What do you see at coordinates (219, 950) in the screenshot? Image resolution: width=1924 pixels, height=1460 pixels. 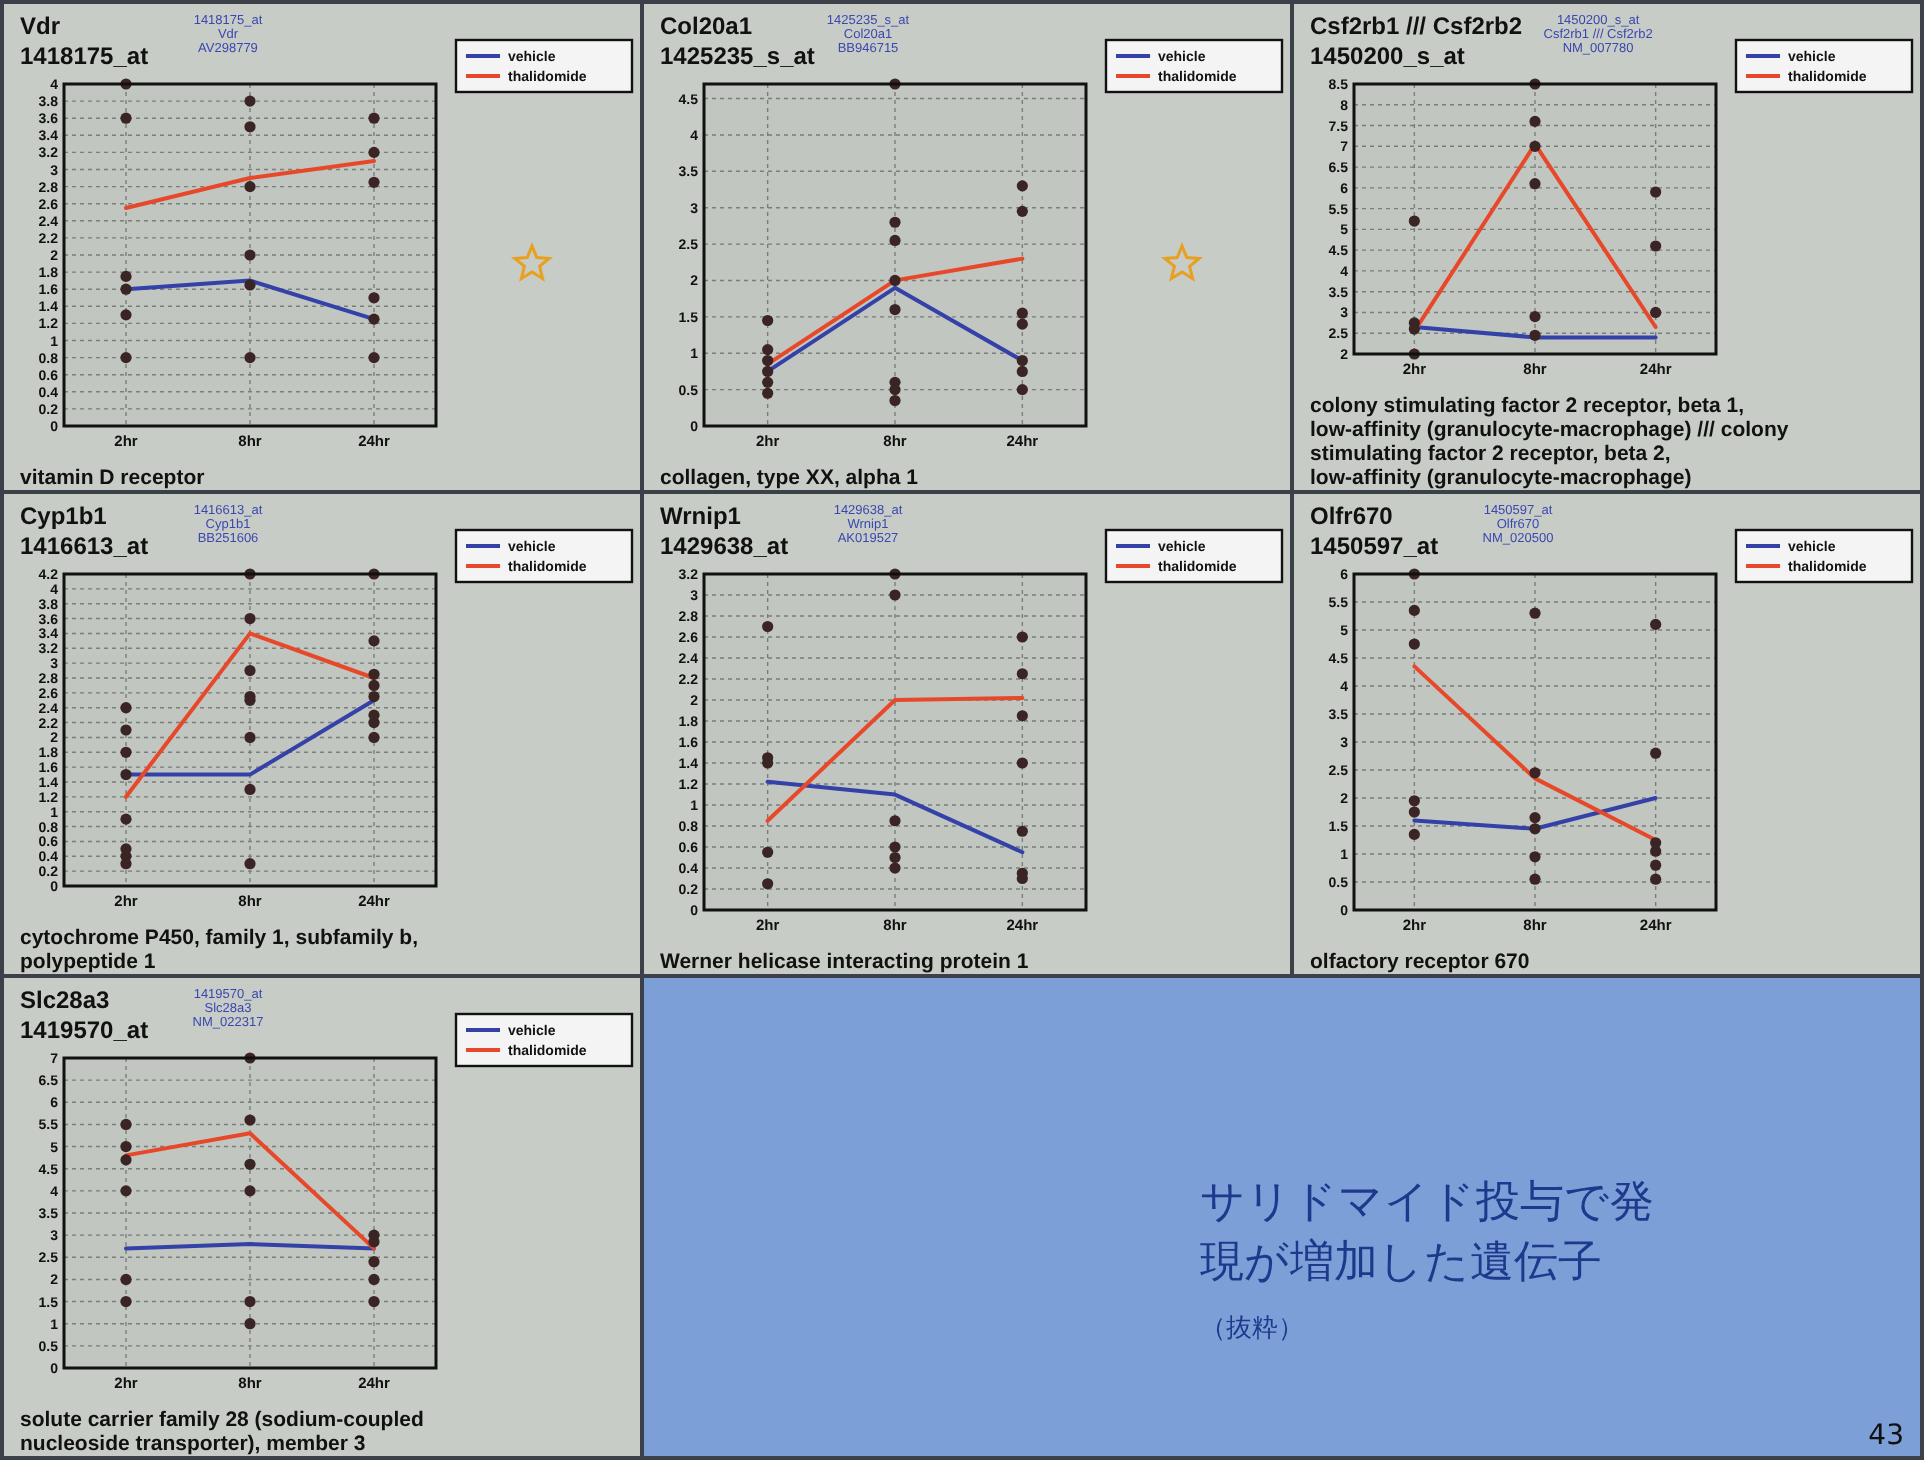 I see `x-axis-title: cytochrome P450, family 1, subfamily b, polypeptide 1` at bounding box center [219, 950].